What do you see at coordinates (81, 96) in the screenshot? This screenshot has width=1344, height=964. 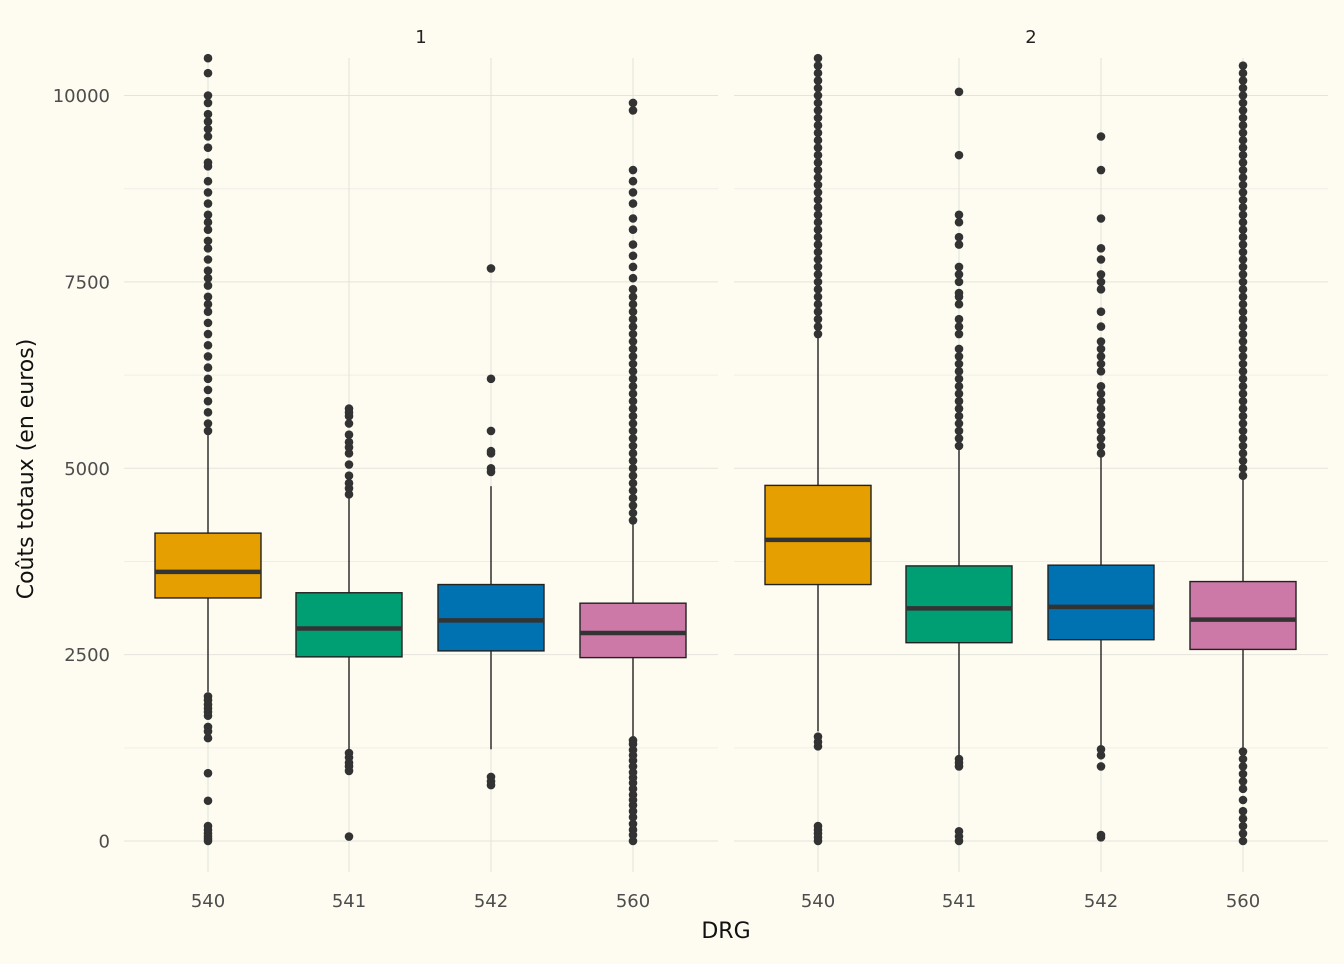 I see `y-tick-label: 10000` at bounding box center [81, 96].